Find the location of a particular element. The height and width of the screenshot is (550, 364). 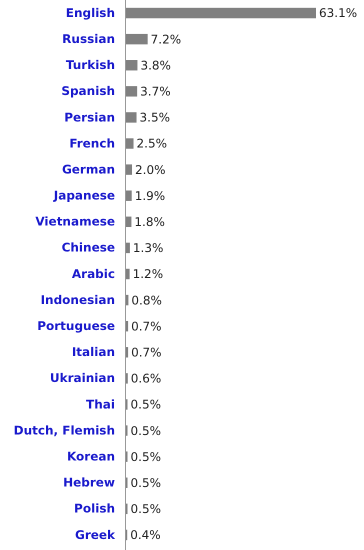

y-tick-label: Vietnamese is located at coordinates (75, 221).